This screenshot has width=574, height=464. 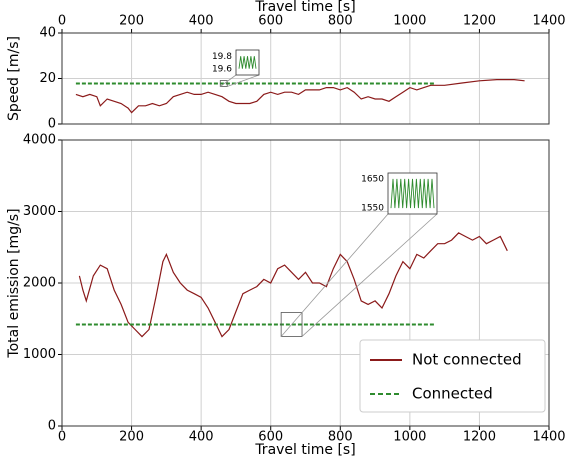 What do you see at coordinates (452, 394) in the screenshot?
I see `legend-label: Connected` at bounding box center [452, 394].